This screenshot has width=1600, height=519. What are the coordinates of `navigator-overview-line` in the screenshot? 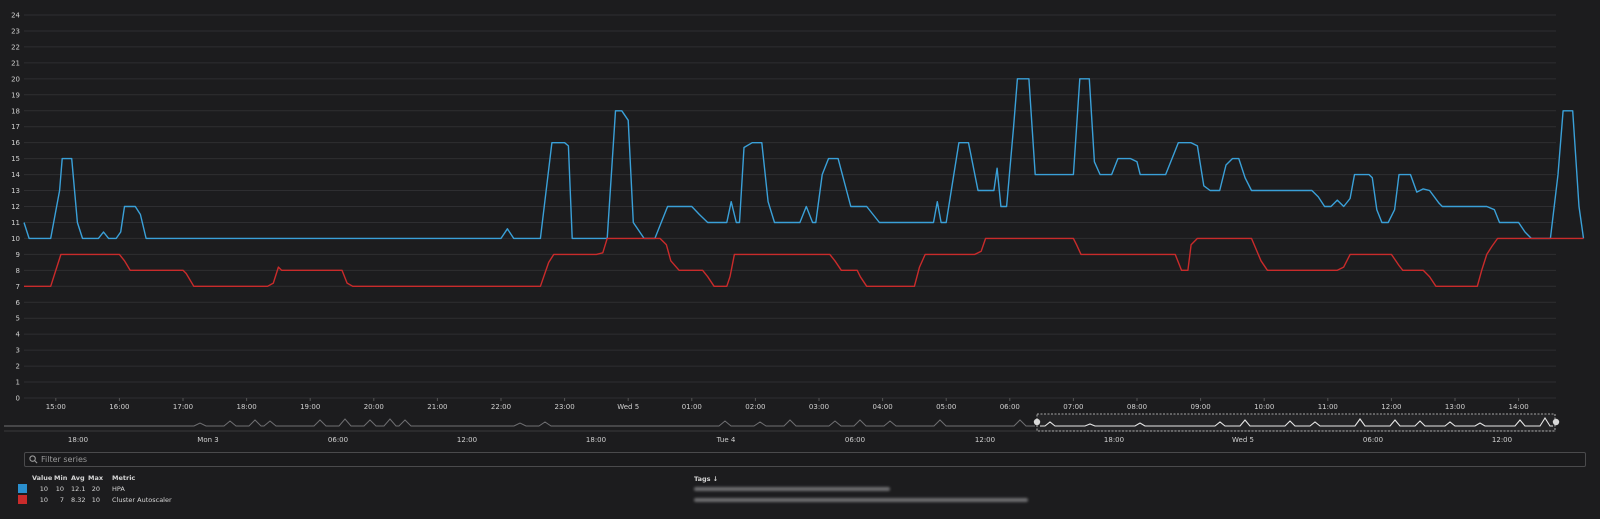 It's located at (519, 422).